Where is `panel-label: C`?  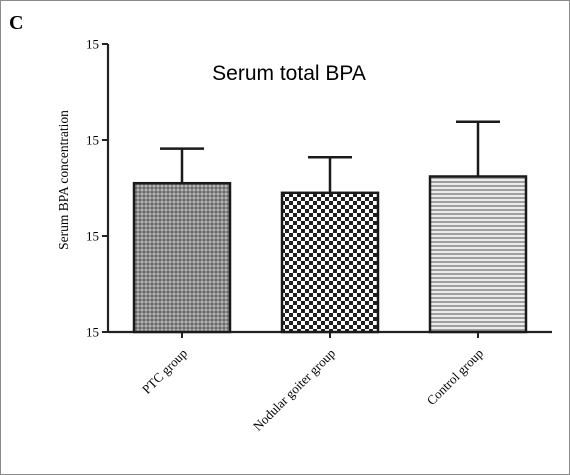 panel-label: C is located at coordinates (16, 23).